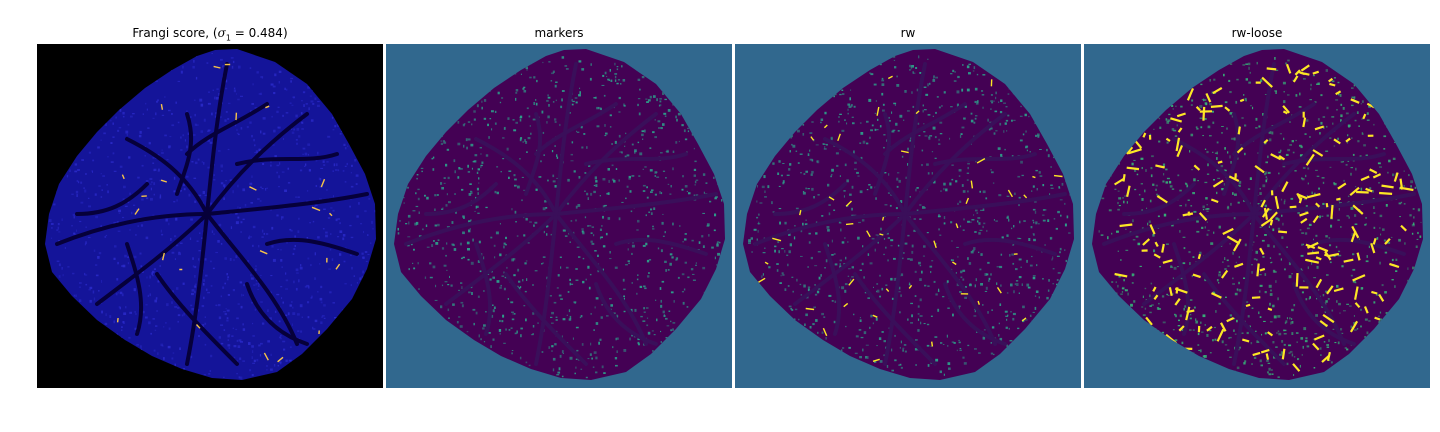 The width and height of the screenshot is (1440, 432). Describe the element at coordinates (1257, 33) in the screenshot. I see `panel-title-rw-loose: rw-loose` at that location.